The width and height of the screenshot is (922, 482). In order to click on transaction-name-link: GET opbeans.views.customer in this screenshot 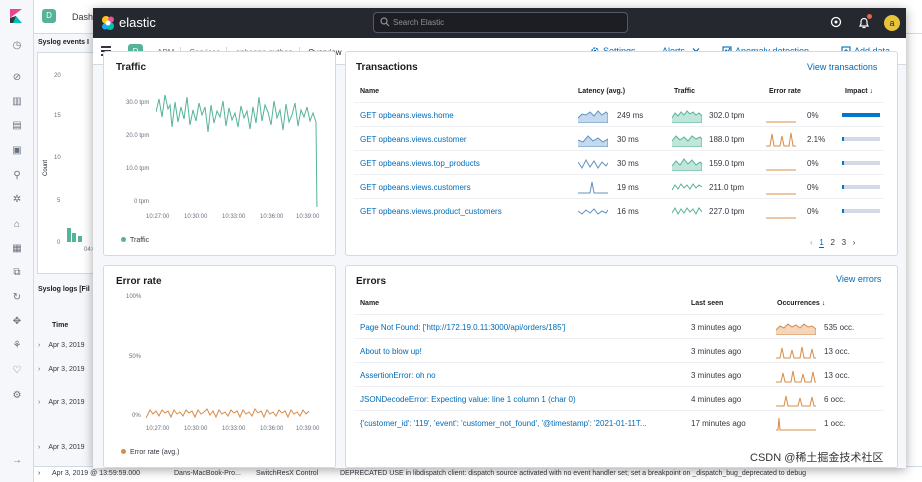, I will do `click(413, 139)`.